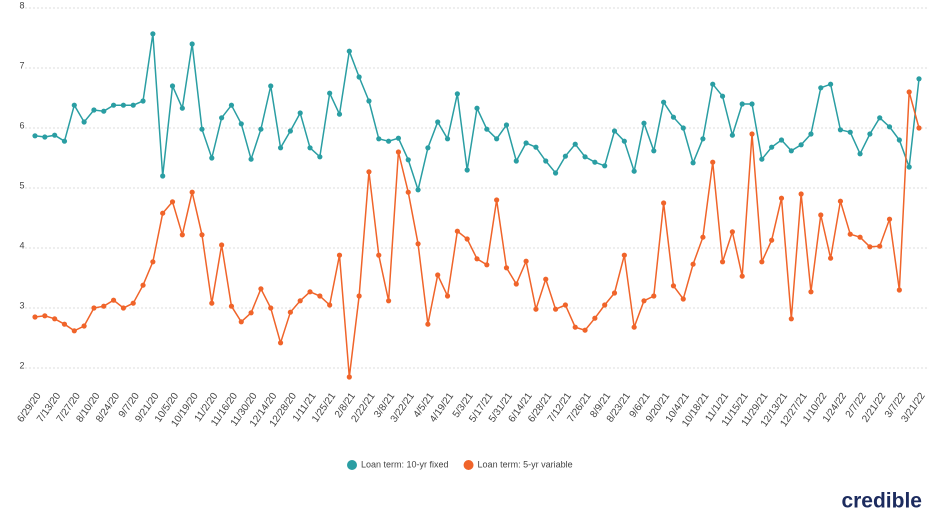 This screenshot has height=523, width=931. I want to click on y-tick-label: 5, so click(21, 185).